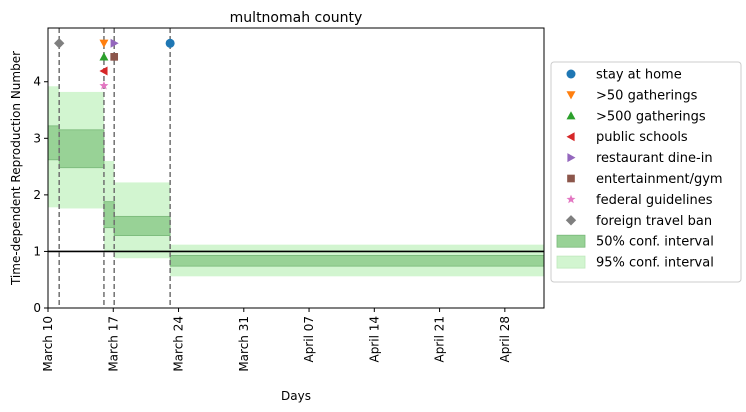 Image resolution: width=746 pixels, height=412 pixels. What do you see at coordinates (570, 137) in the screenshot?
I see `legend-marker-public-schools` at bounding box center [570, 137].